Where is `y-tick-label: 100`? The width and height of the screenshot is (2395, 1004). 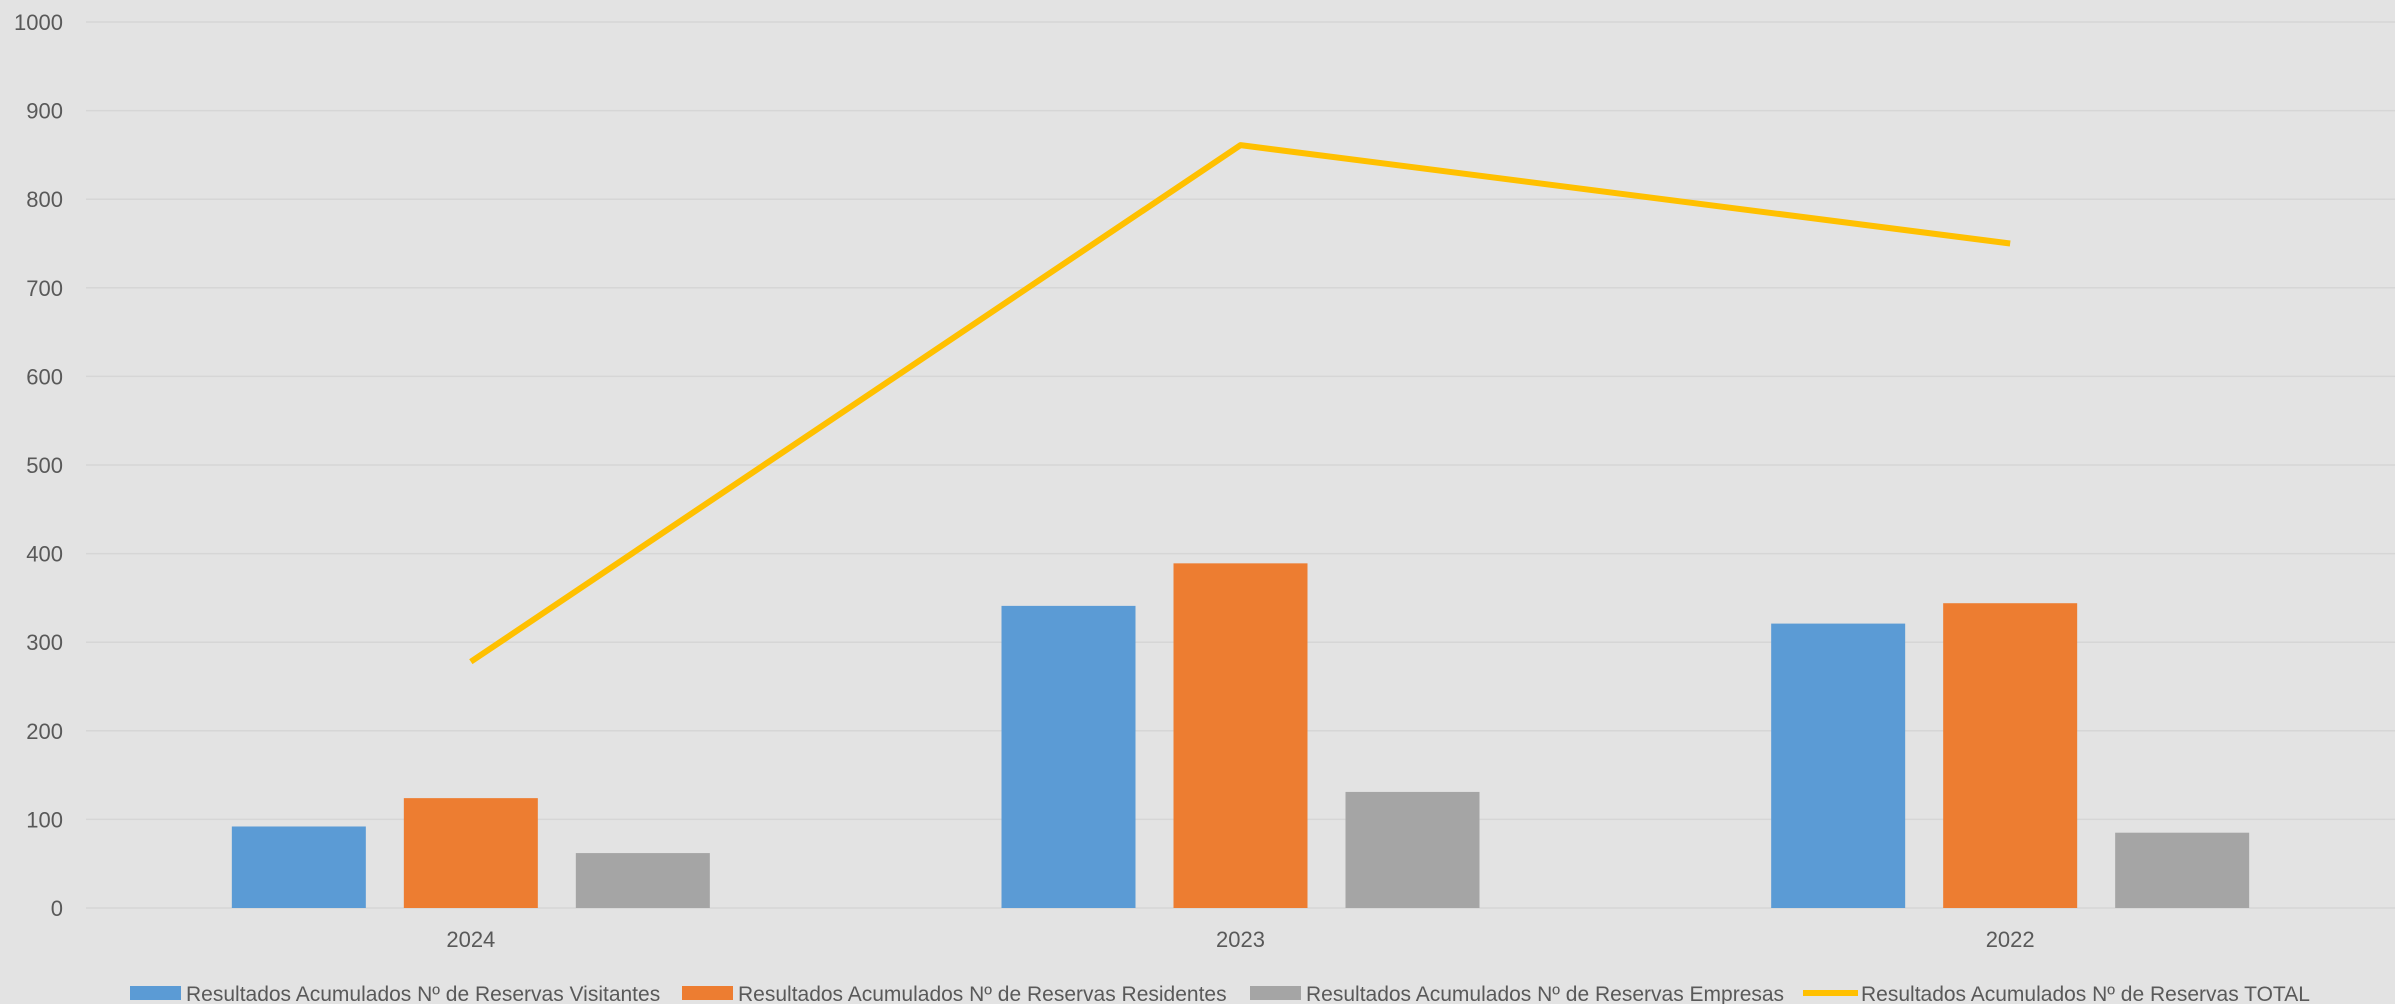
y-tick-label: 100 is located at coordinates (44, 819).